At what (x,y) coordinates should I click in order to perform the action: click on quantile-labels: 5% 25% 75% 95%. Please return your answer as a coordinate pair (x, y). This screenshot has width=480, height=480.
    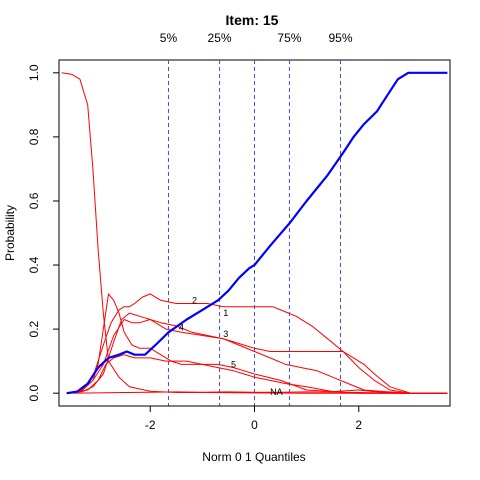
    Looking at the image, I should click on (256, 38).